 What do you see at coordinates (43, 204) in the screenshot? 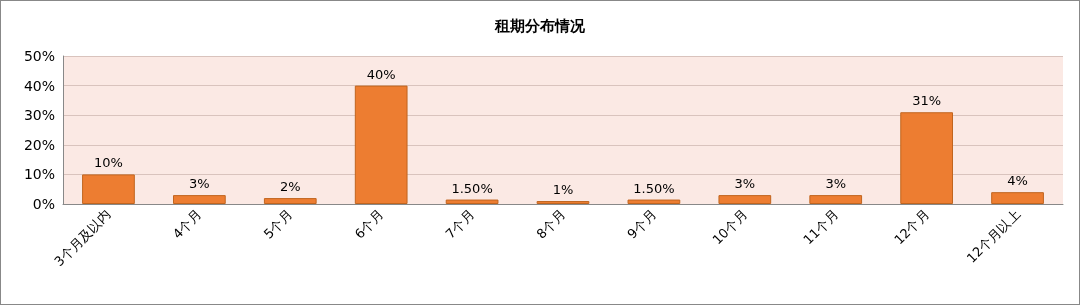
I see `y-tick-label: 0%` at bounding box center [43, 204].